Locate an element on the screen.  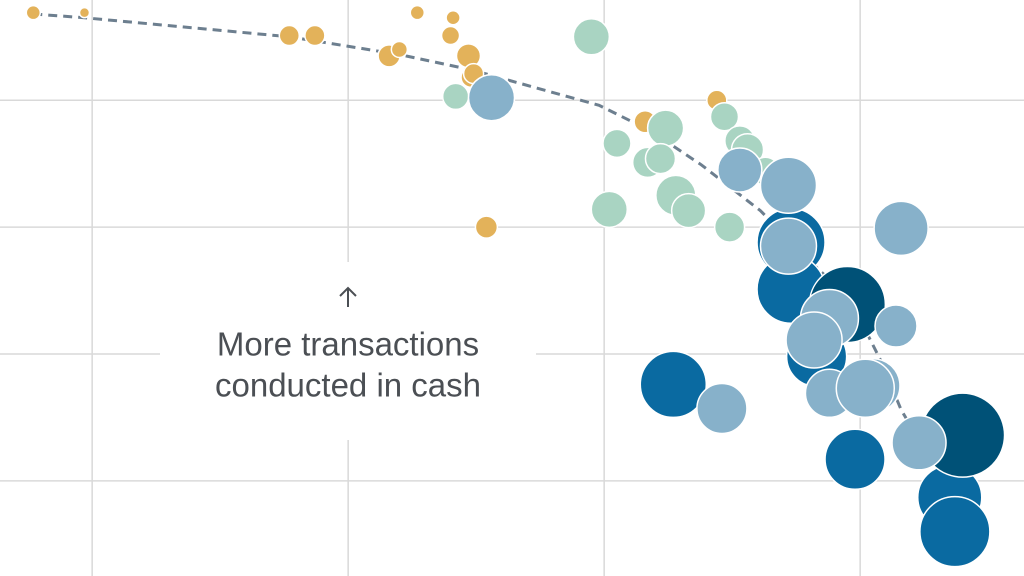
annotation-line: conducted in cash is located at coordinates (348, 385).